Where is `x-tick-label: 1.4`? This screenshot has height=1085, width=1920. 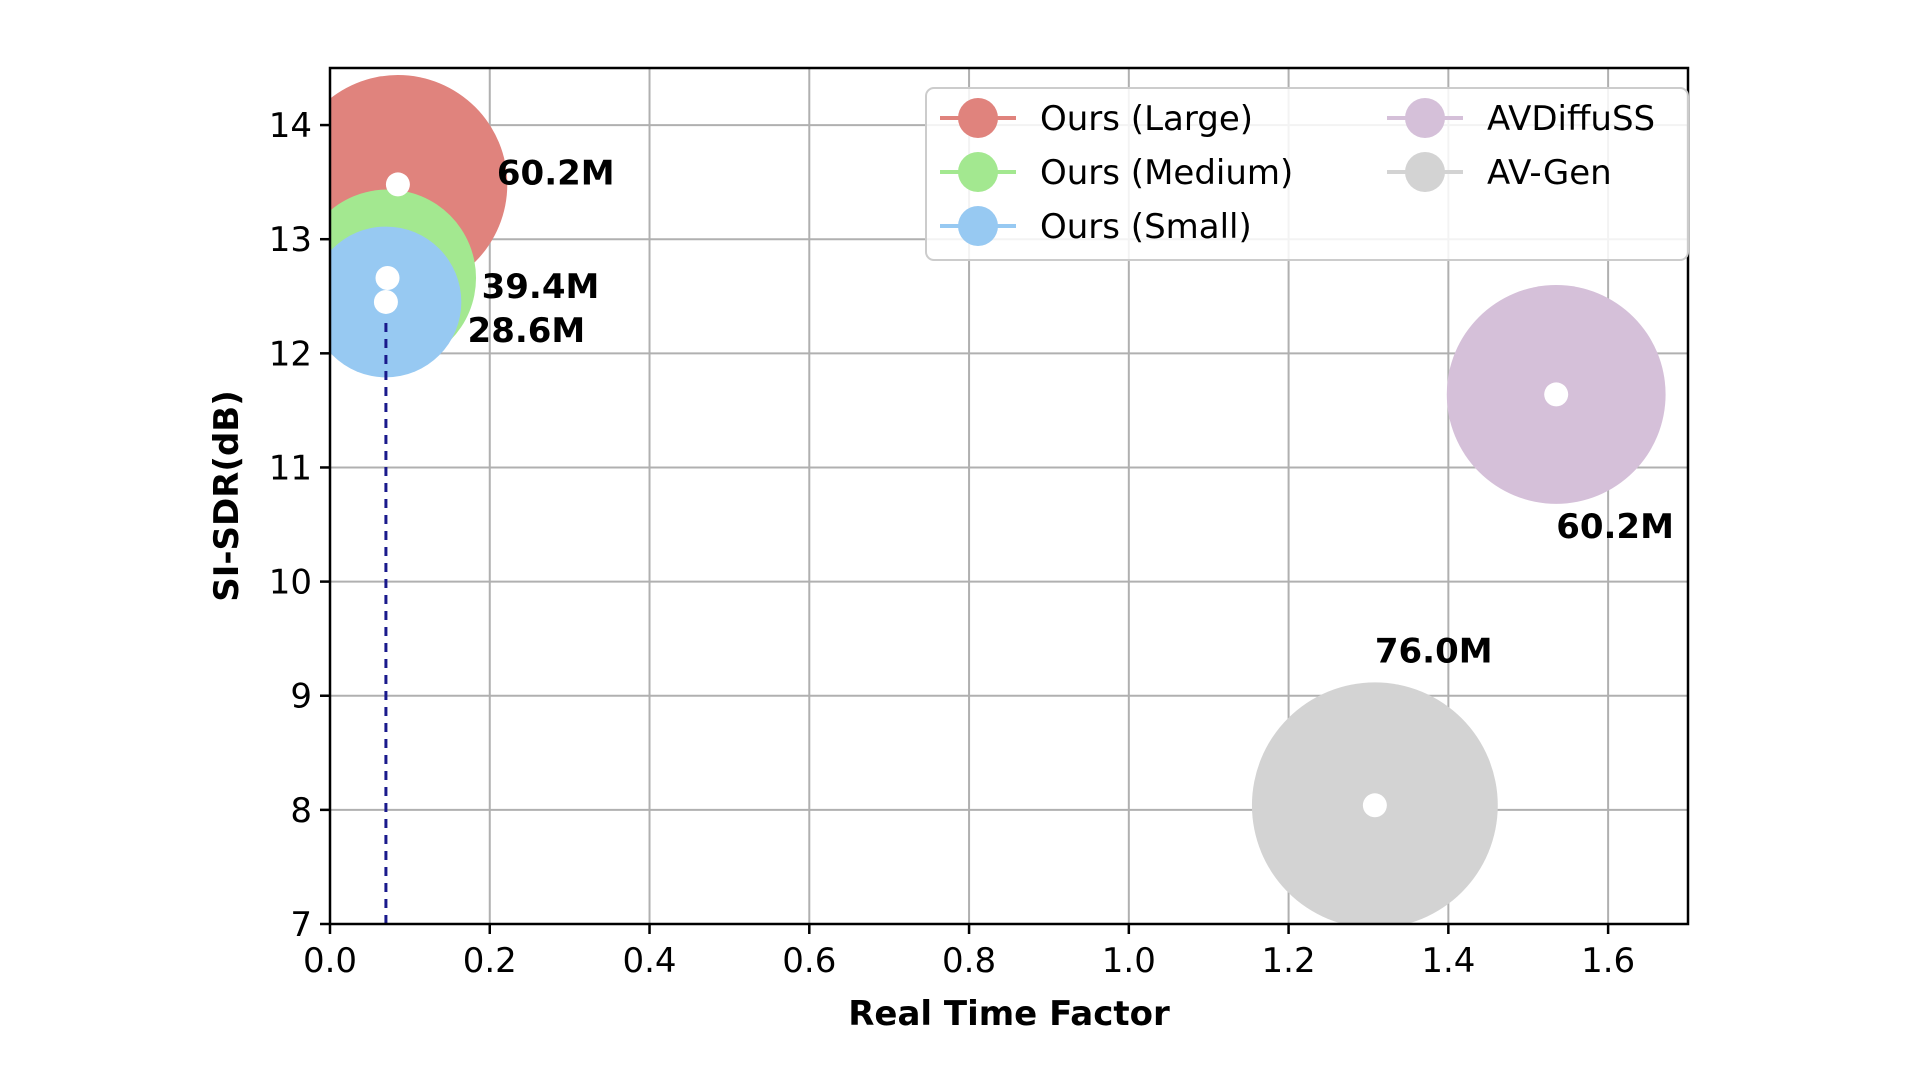 x-tick-label: 1.4 is located at coordinates (1448, 961).